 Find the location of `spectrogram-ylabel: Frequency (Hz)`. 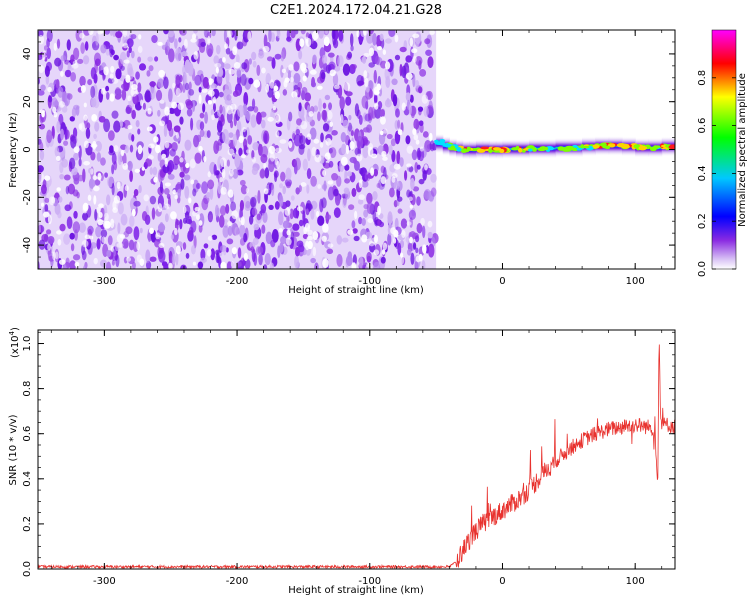

spectrogram-ylabel: Frequency (Hz) is located at coordinates (13, 150).